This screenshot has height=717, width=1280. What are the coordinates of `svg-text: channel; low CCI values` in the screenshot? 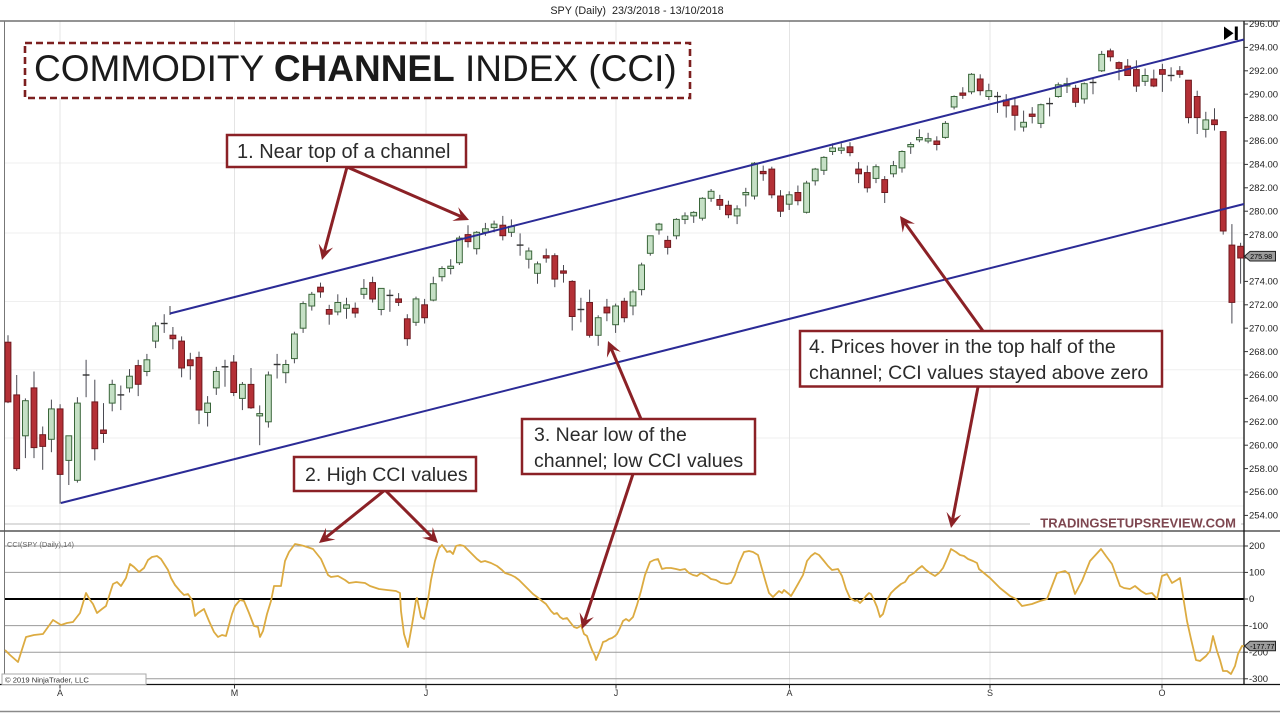 It's located at (638, 461).